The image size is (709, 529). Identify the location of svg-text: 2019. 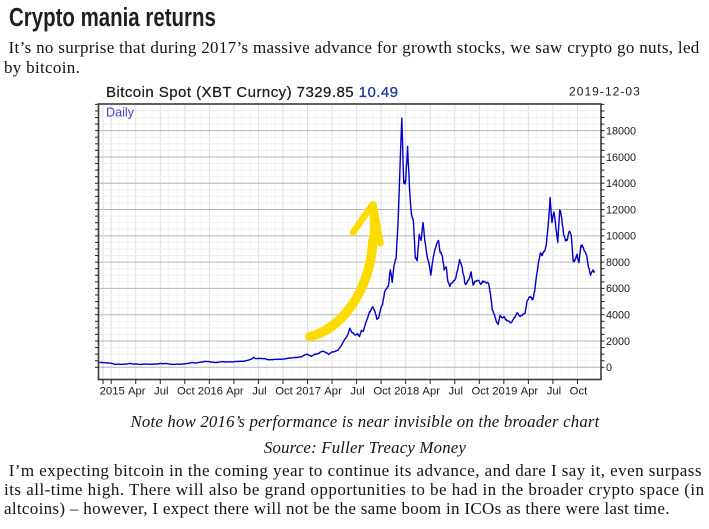
(504, 392).